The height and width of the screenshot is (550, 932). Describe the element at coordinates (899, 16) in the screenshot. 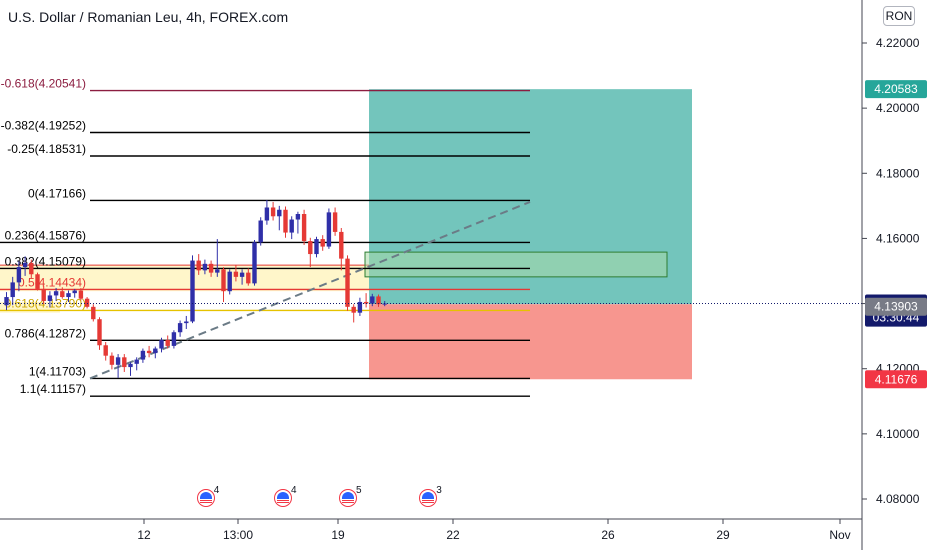

I see `currency-button: RON` at that location.